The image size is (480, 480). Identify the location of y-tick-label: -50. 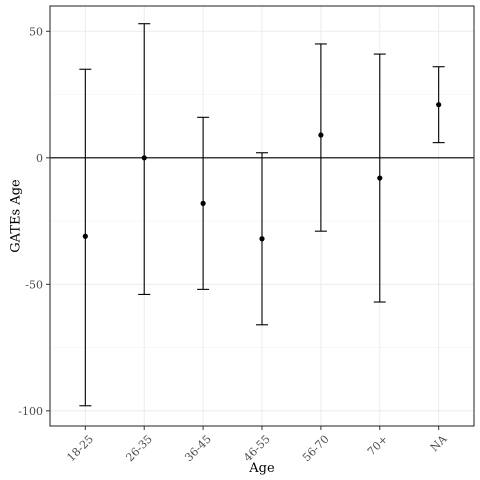
(34, 284).